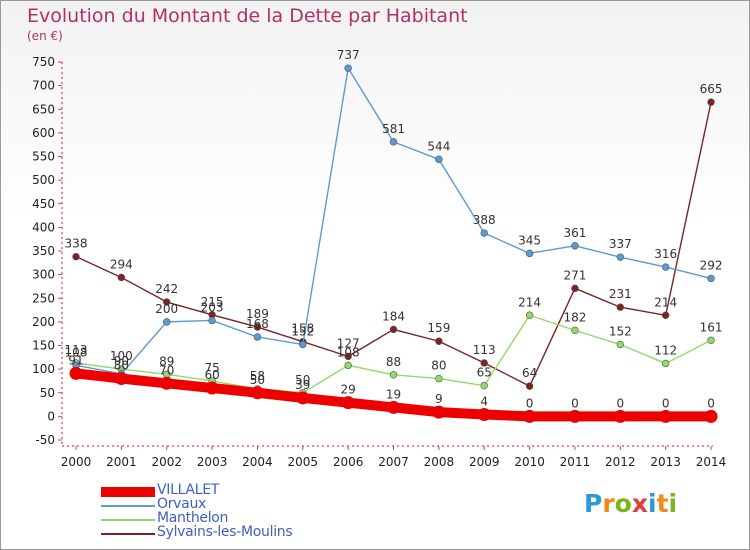 The width and height of the screenshot is (750, 550). What do you see at coordinates (529, 240) in the screenshot?
I see `data-label: 345` at bounding box center [529, 240].